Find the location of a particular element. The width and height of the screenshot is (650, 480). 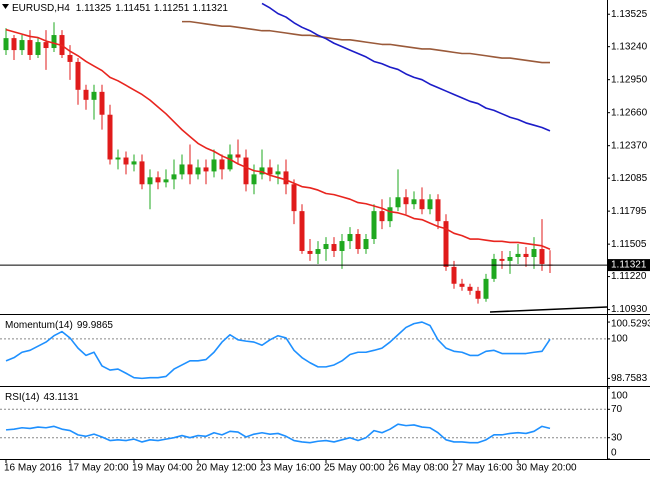

y-tick-label: 1.12950 is located at coordinates (629, 79).